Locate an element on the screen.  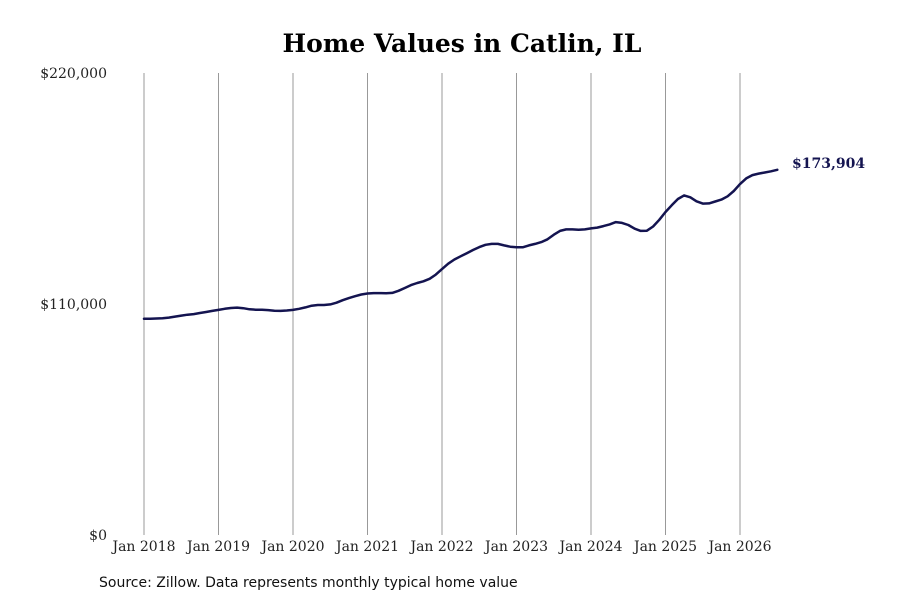
x-tick-label: Jan 2019 is located at coordinates (217, 547).